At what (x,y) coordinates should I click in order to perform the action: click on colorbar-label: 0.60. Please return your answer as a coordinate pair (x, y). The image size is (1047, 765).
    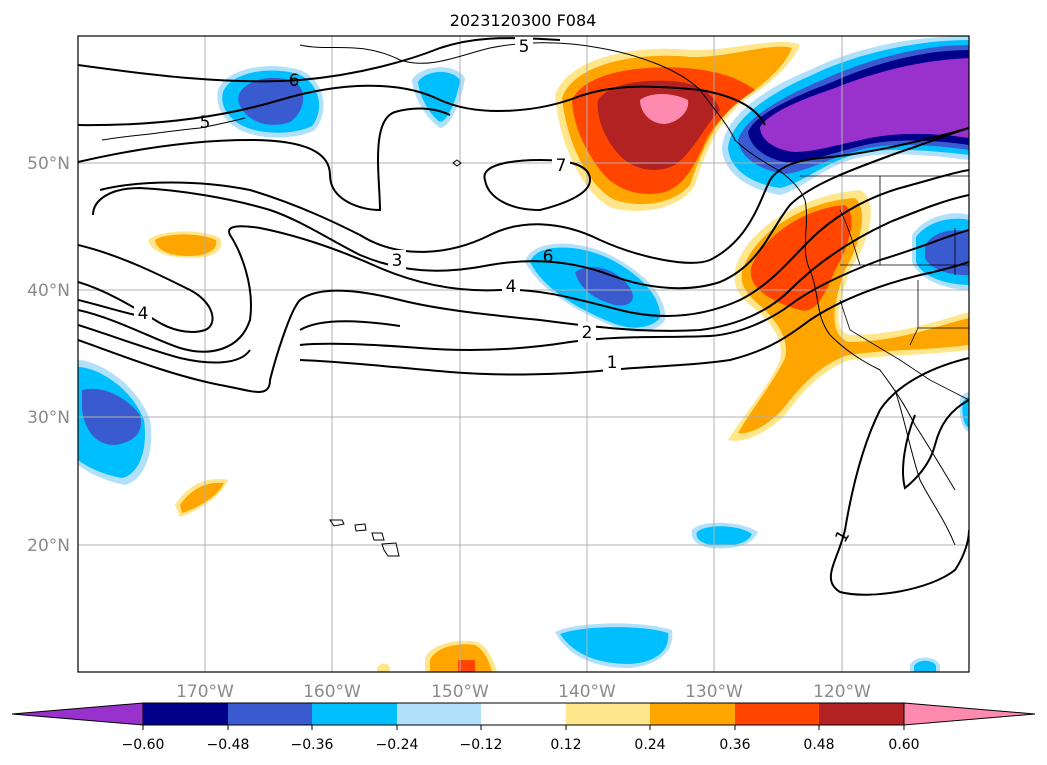
    Looking at the image, I should click on (903, 745).